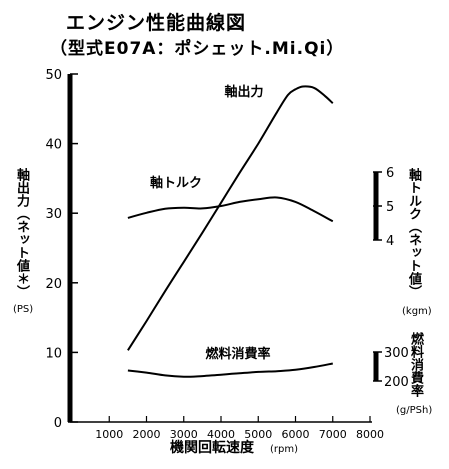 The image size is (449, 469). Describe the element at coordinates (396, 353) in the screenshot. I see `fuel-tick-label: 300` at that location.